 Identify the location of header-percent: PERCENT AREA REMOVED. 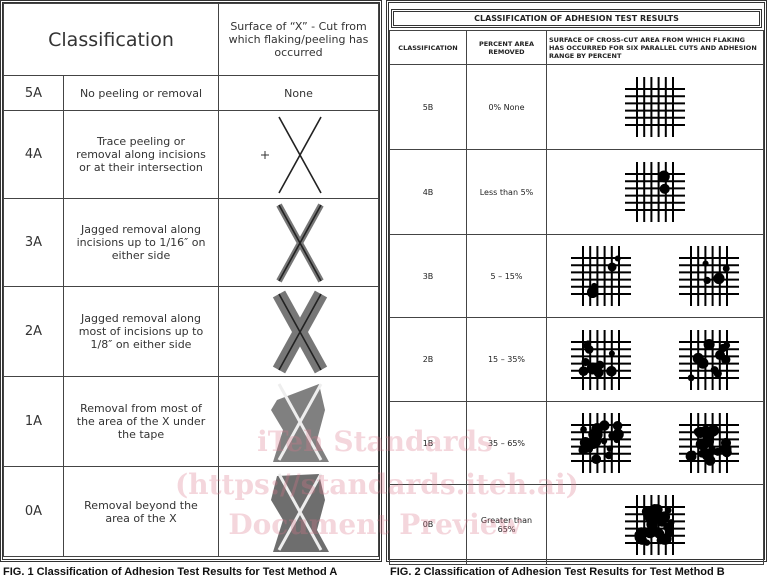
(506, 47).